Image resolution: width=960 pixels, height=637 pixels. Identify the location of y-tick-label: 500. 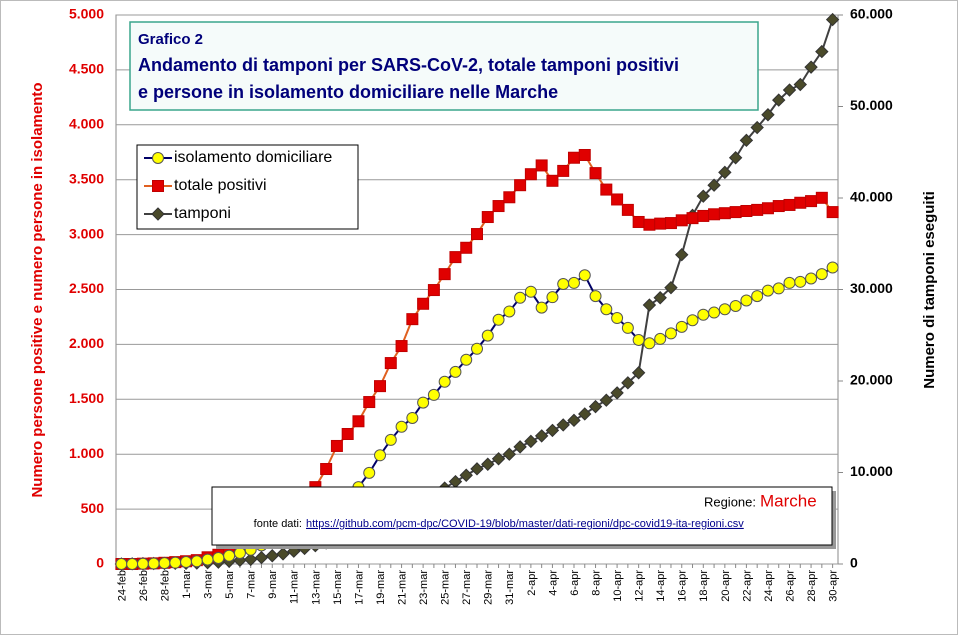
(93, 508).